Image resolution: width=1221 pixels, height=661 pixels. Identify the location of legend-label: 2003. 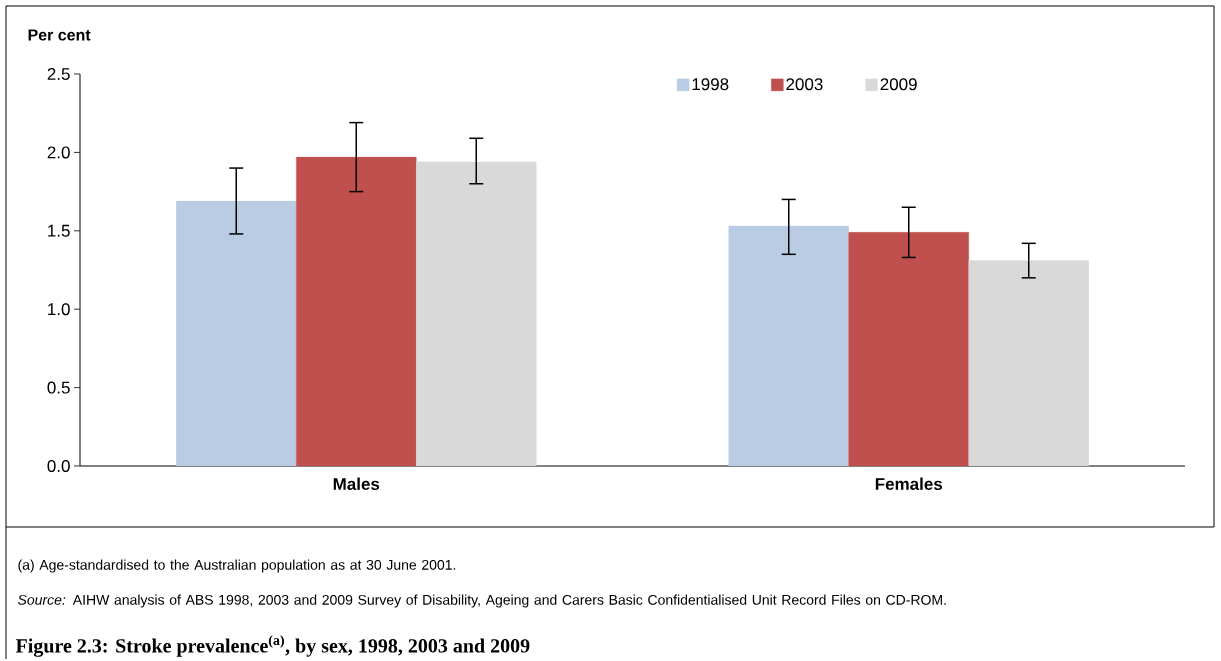
(804, 84).